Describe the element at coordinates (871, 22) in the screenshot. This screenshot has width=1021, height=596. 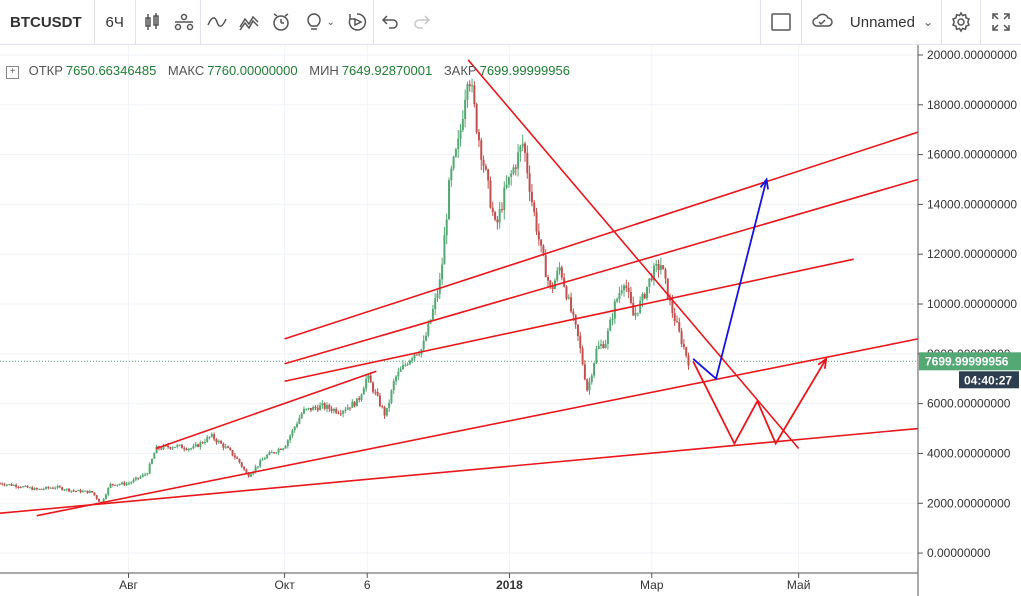
I see `layout-menu-button: Unnamed ⌄` at that location.